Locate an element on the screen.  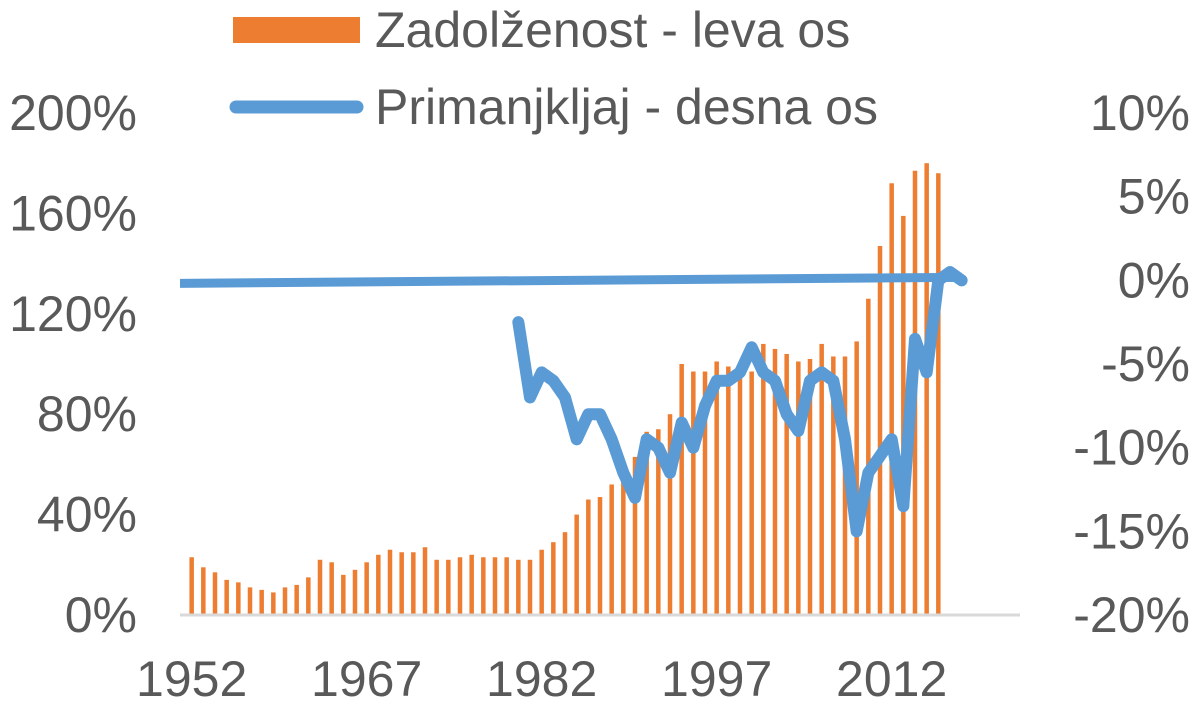
bar-1975 is located at coordinates (460, 586).